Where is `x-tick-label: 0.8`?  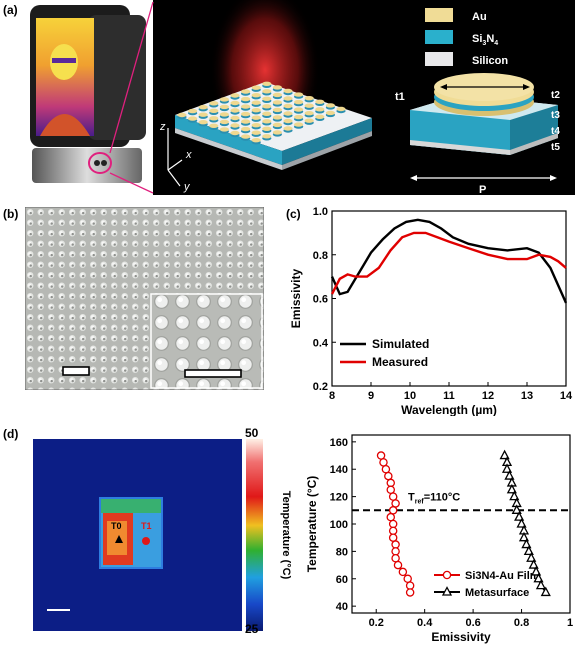
x-tick-label: 0.8 is located at coordinates (521, 623).